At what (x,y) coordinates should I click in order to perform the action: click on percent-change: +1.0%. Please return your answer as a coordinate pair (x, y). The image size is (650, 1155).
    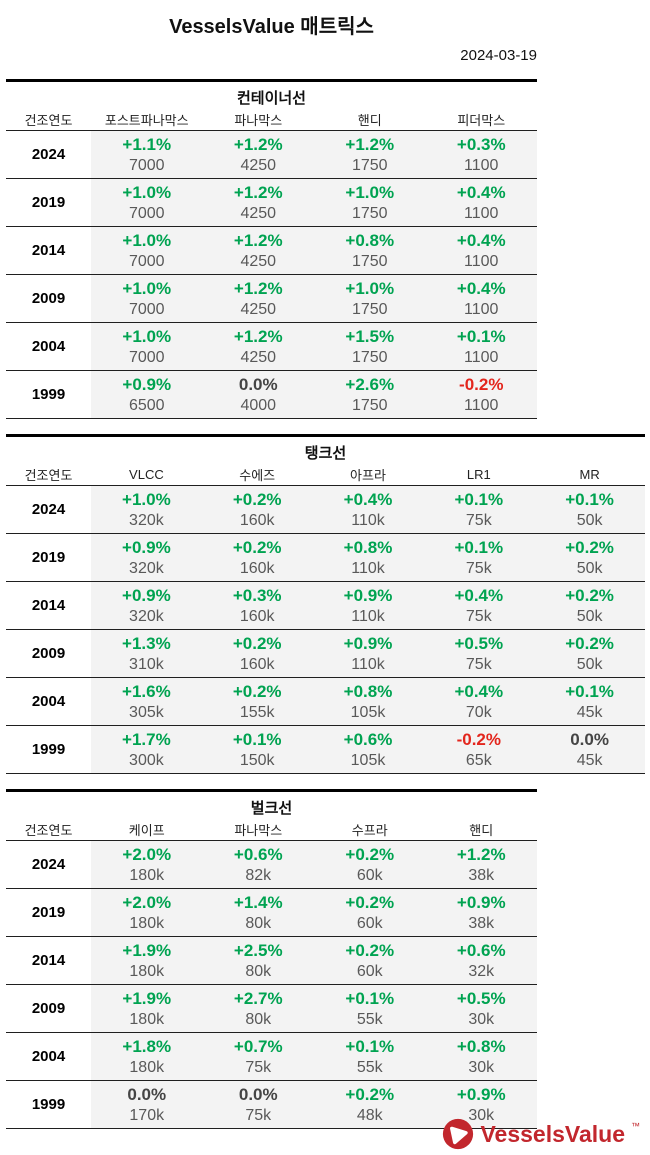
    Looking at the image, I should click on (147, 336).